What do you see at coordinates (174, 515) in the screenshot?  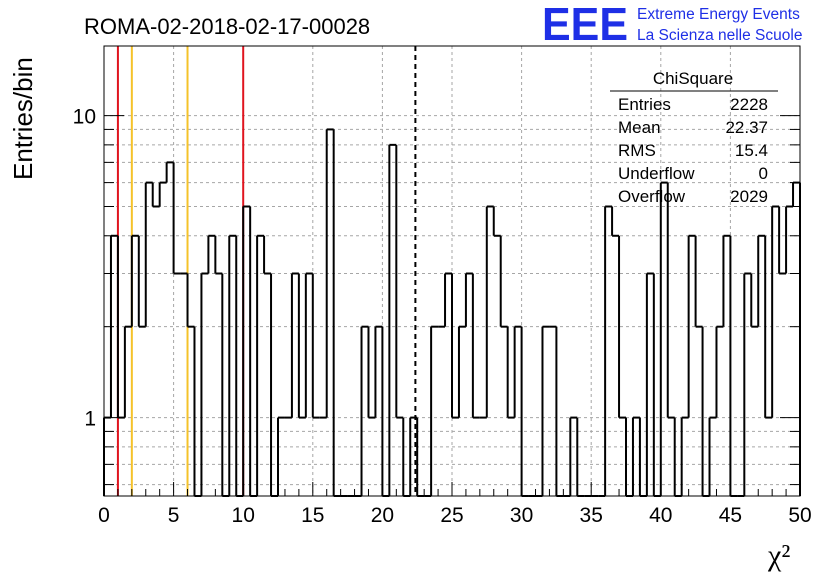 I see `x-tick-label: 5` at bounding box center [174, 515].